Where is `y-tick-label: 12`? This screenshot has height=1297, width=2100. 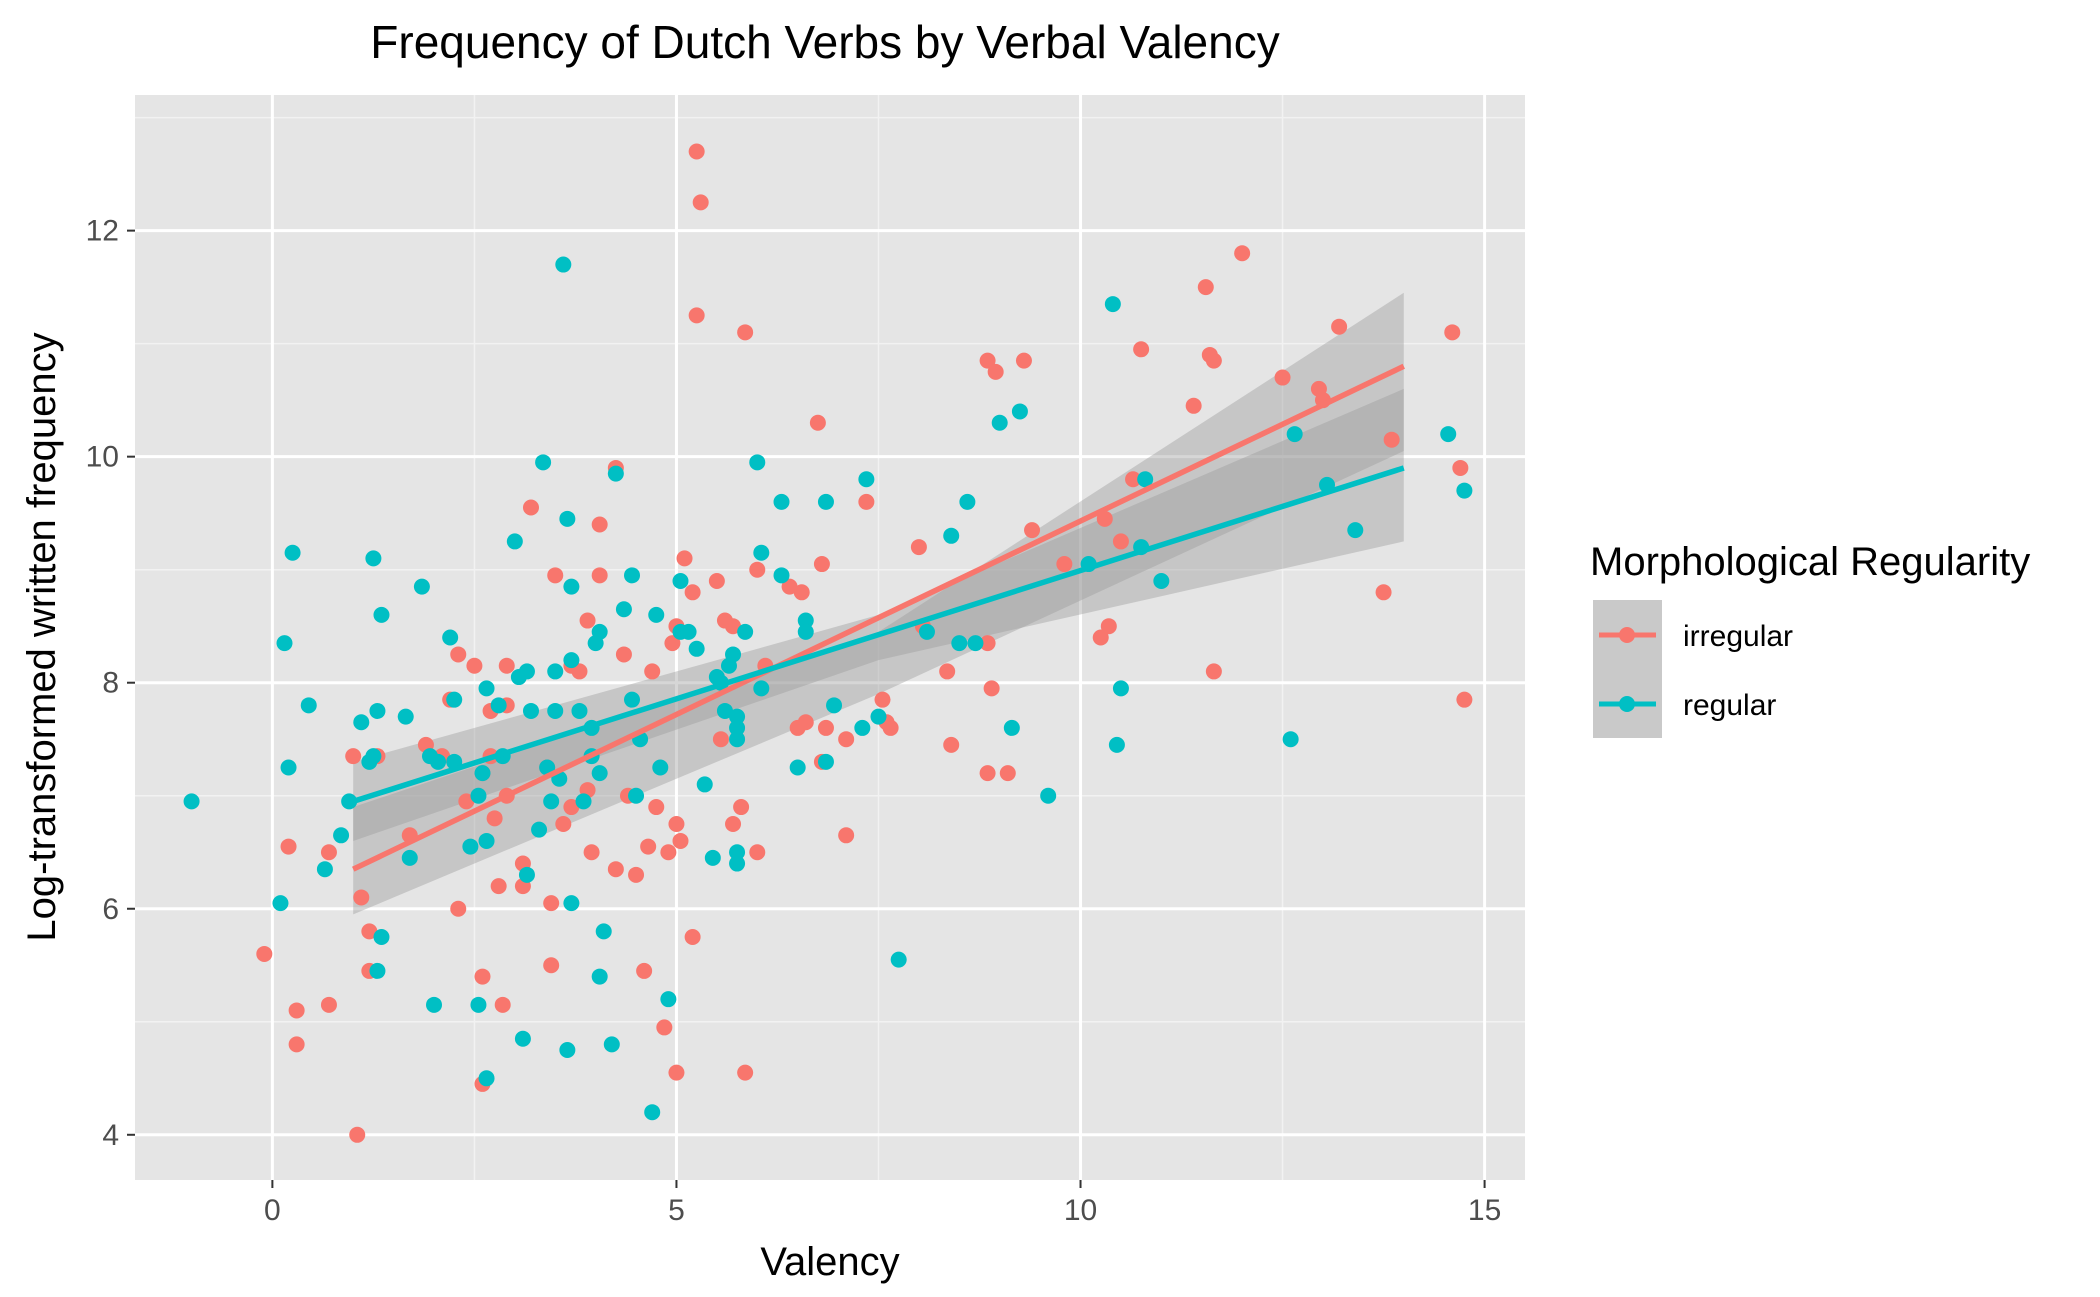 y-tick-label: 12 is located at coordinates (102, 231).